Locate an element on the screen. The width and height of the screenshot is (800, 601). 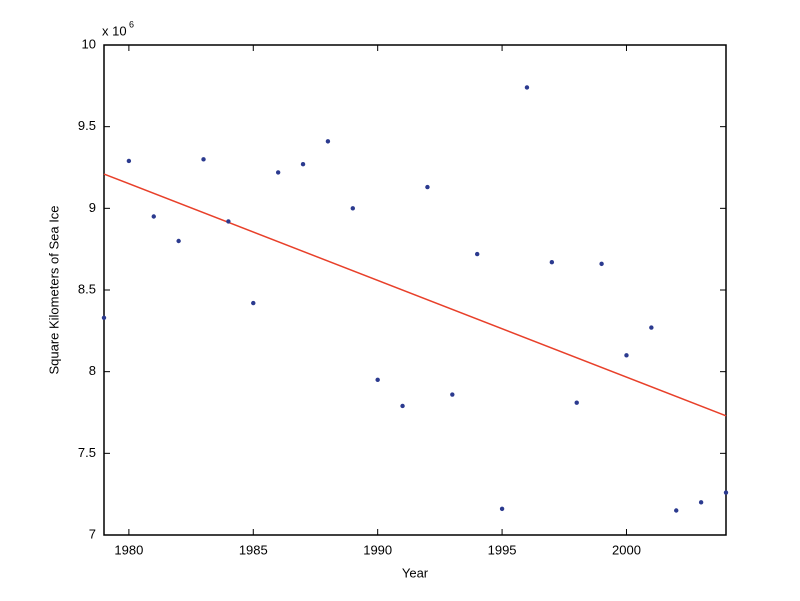
y-tick-label: 10 is located at coordinates (89, 43).